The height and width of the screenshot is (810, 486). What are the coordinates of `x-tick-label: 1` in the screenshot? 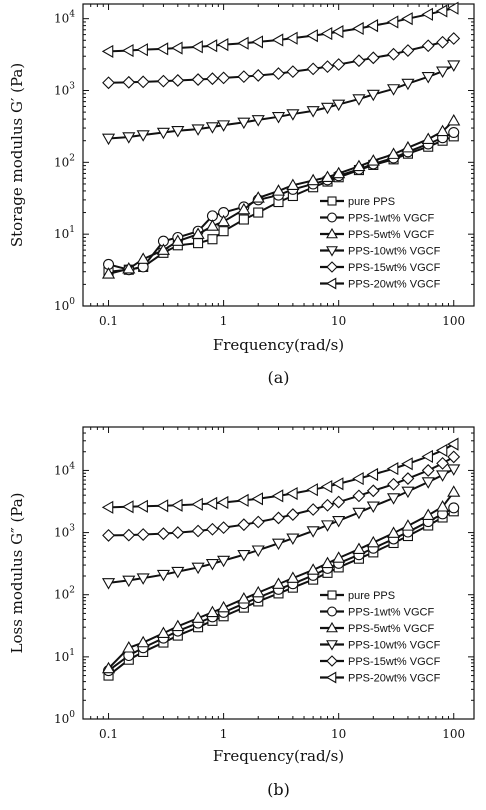 It's located at (224, 321).